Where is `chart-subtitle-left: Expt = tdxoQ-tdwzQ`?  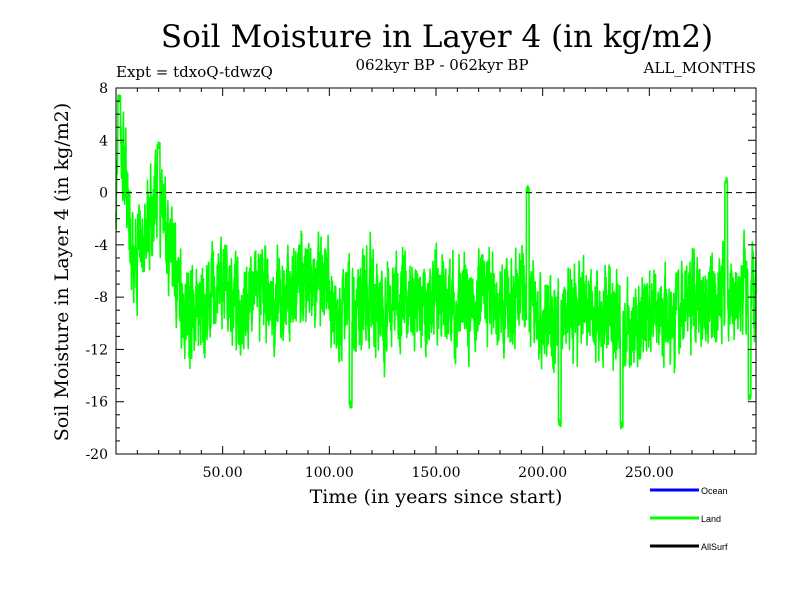 chart-subtitle-left: Expt = tdxoQ-tdwzQ is located at coordinates (194, 72).